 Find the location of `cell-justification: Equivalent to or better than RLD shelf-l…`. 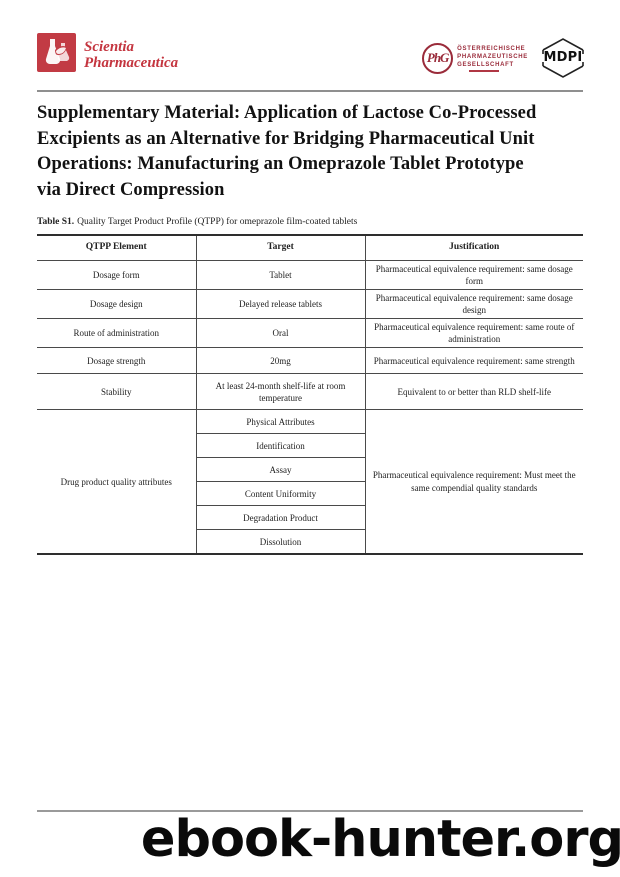

cell-justification: Equivalent to or better than RLD shelf-l… is located at coordinates (473, 392).